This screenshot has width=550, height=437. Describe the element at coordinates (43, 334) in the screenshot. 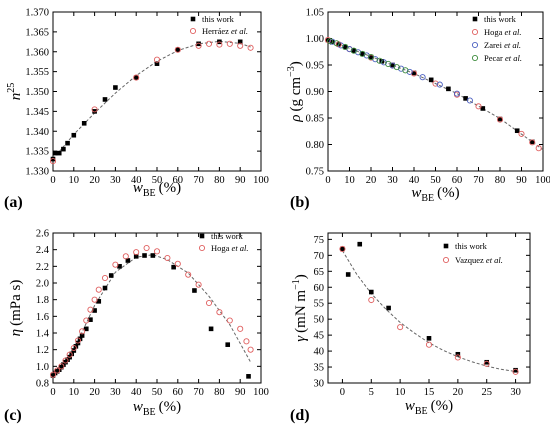

I see `y-tick-label: 1.4` at that location.